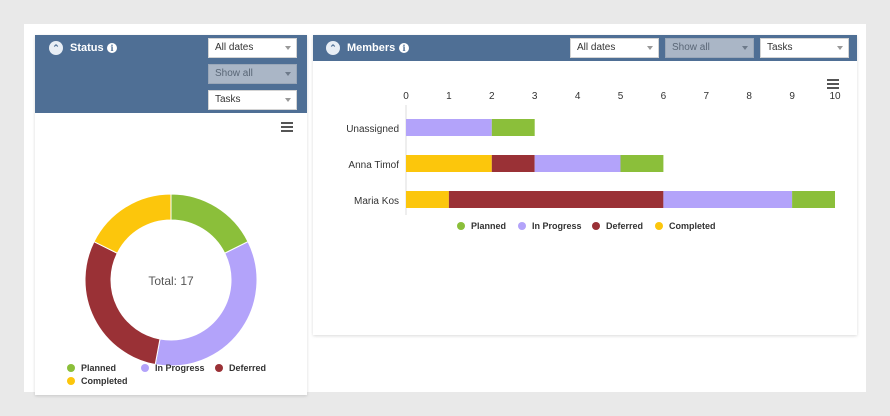 The height and width of the screenshot is (416, 890). What do you see at coordinates (171, 74) in the screenshot?
I see `status-panel-header: ⌃ Status i All dates Show all Tasks` at bounding box center [171, 74].